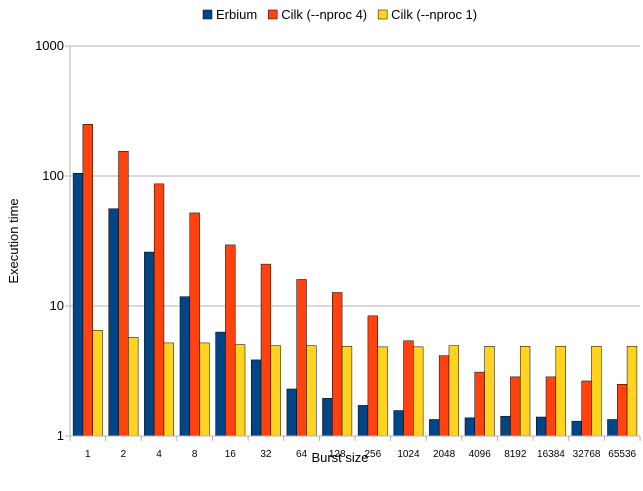 Image resolution: width=643 pixels, height=491 pixels. I want to click on x-tick-label: 16384, so click(551, 454).